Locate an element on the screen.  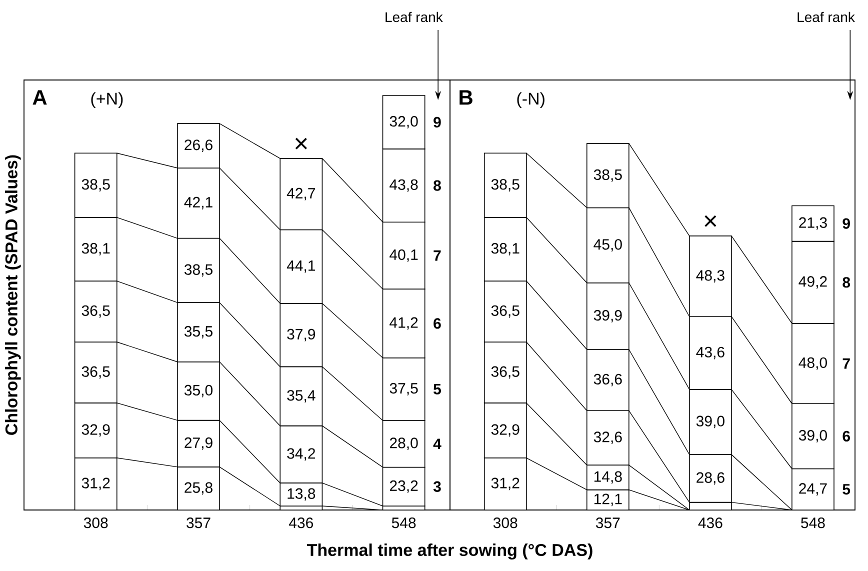
data-label: 37,9 is located at coordinates (301, 335).